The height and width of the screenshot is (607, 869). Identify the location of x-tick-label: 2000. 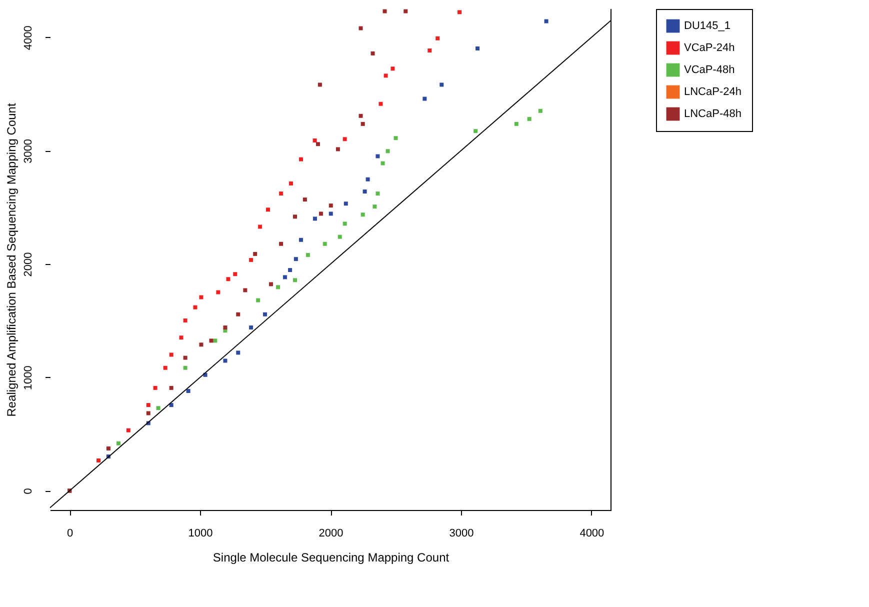
(331, 534).